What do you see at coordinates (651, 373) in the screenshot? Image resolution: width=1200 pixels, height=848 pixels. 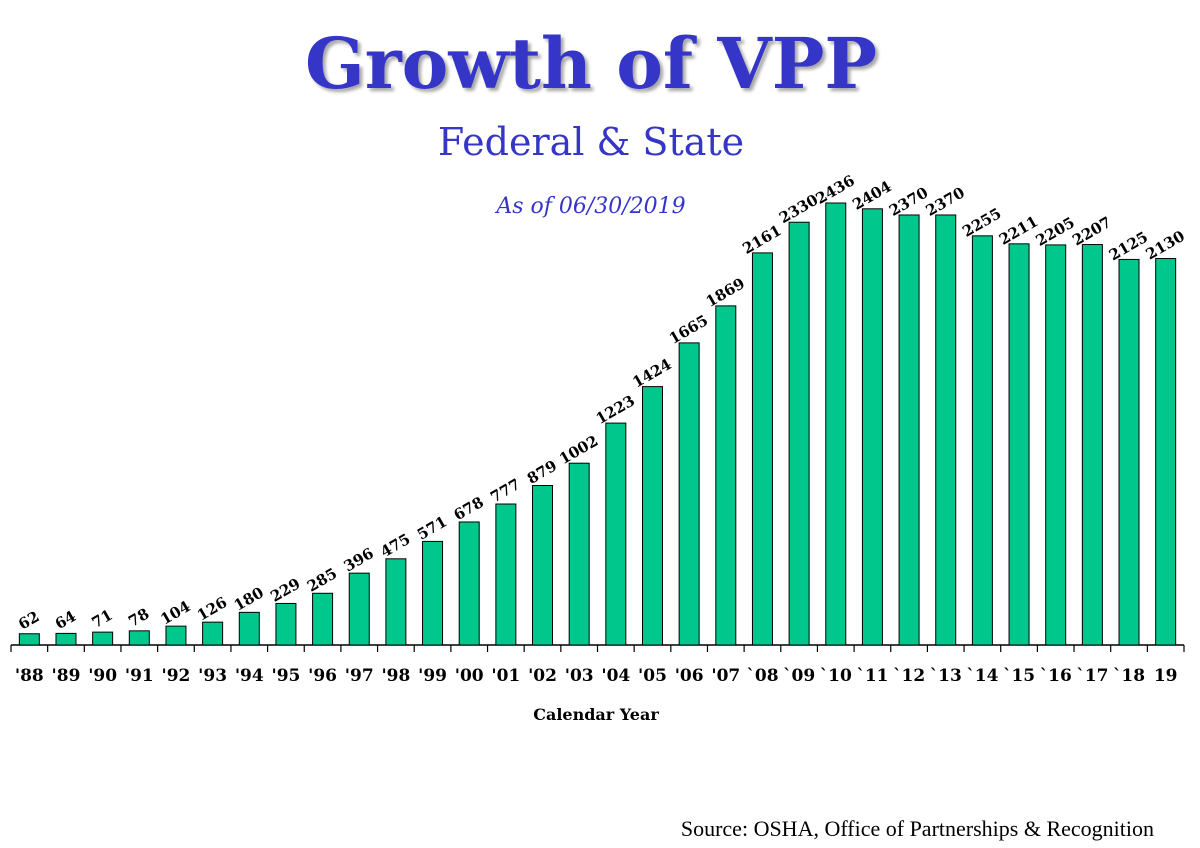 I see `data-label: 1424` at bounding box center [651, 373].